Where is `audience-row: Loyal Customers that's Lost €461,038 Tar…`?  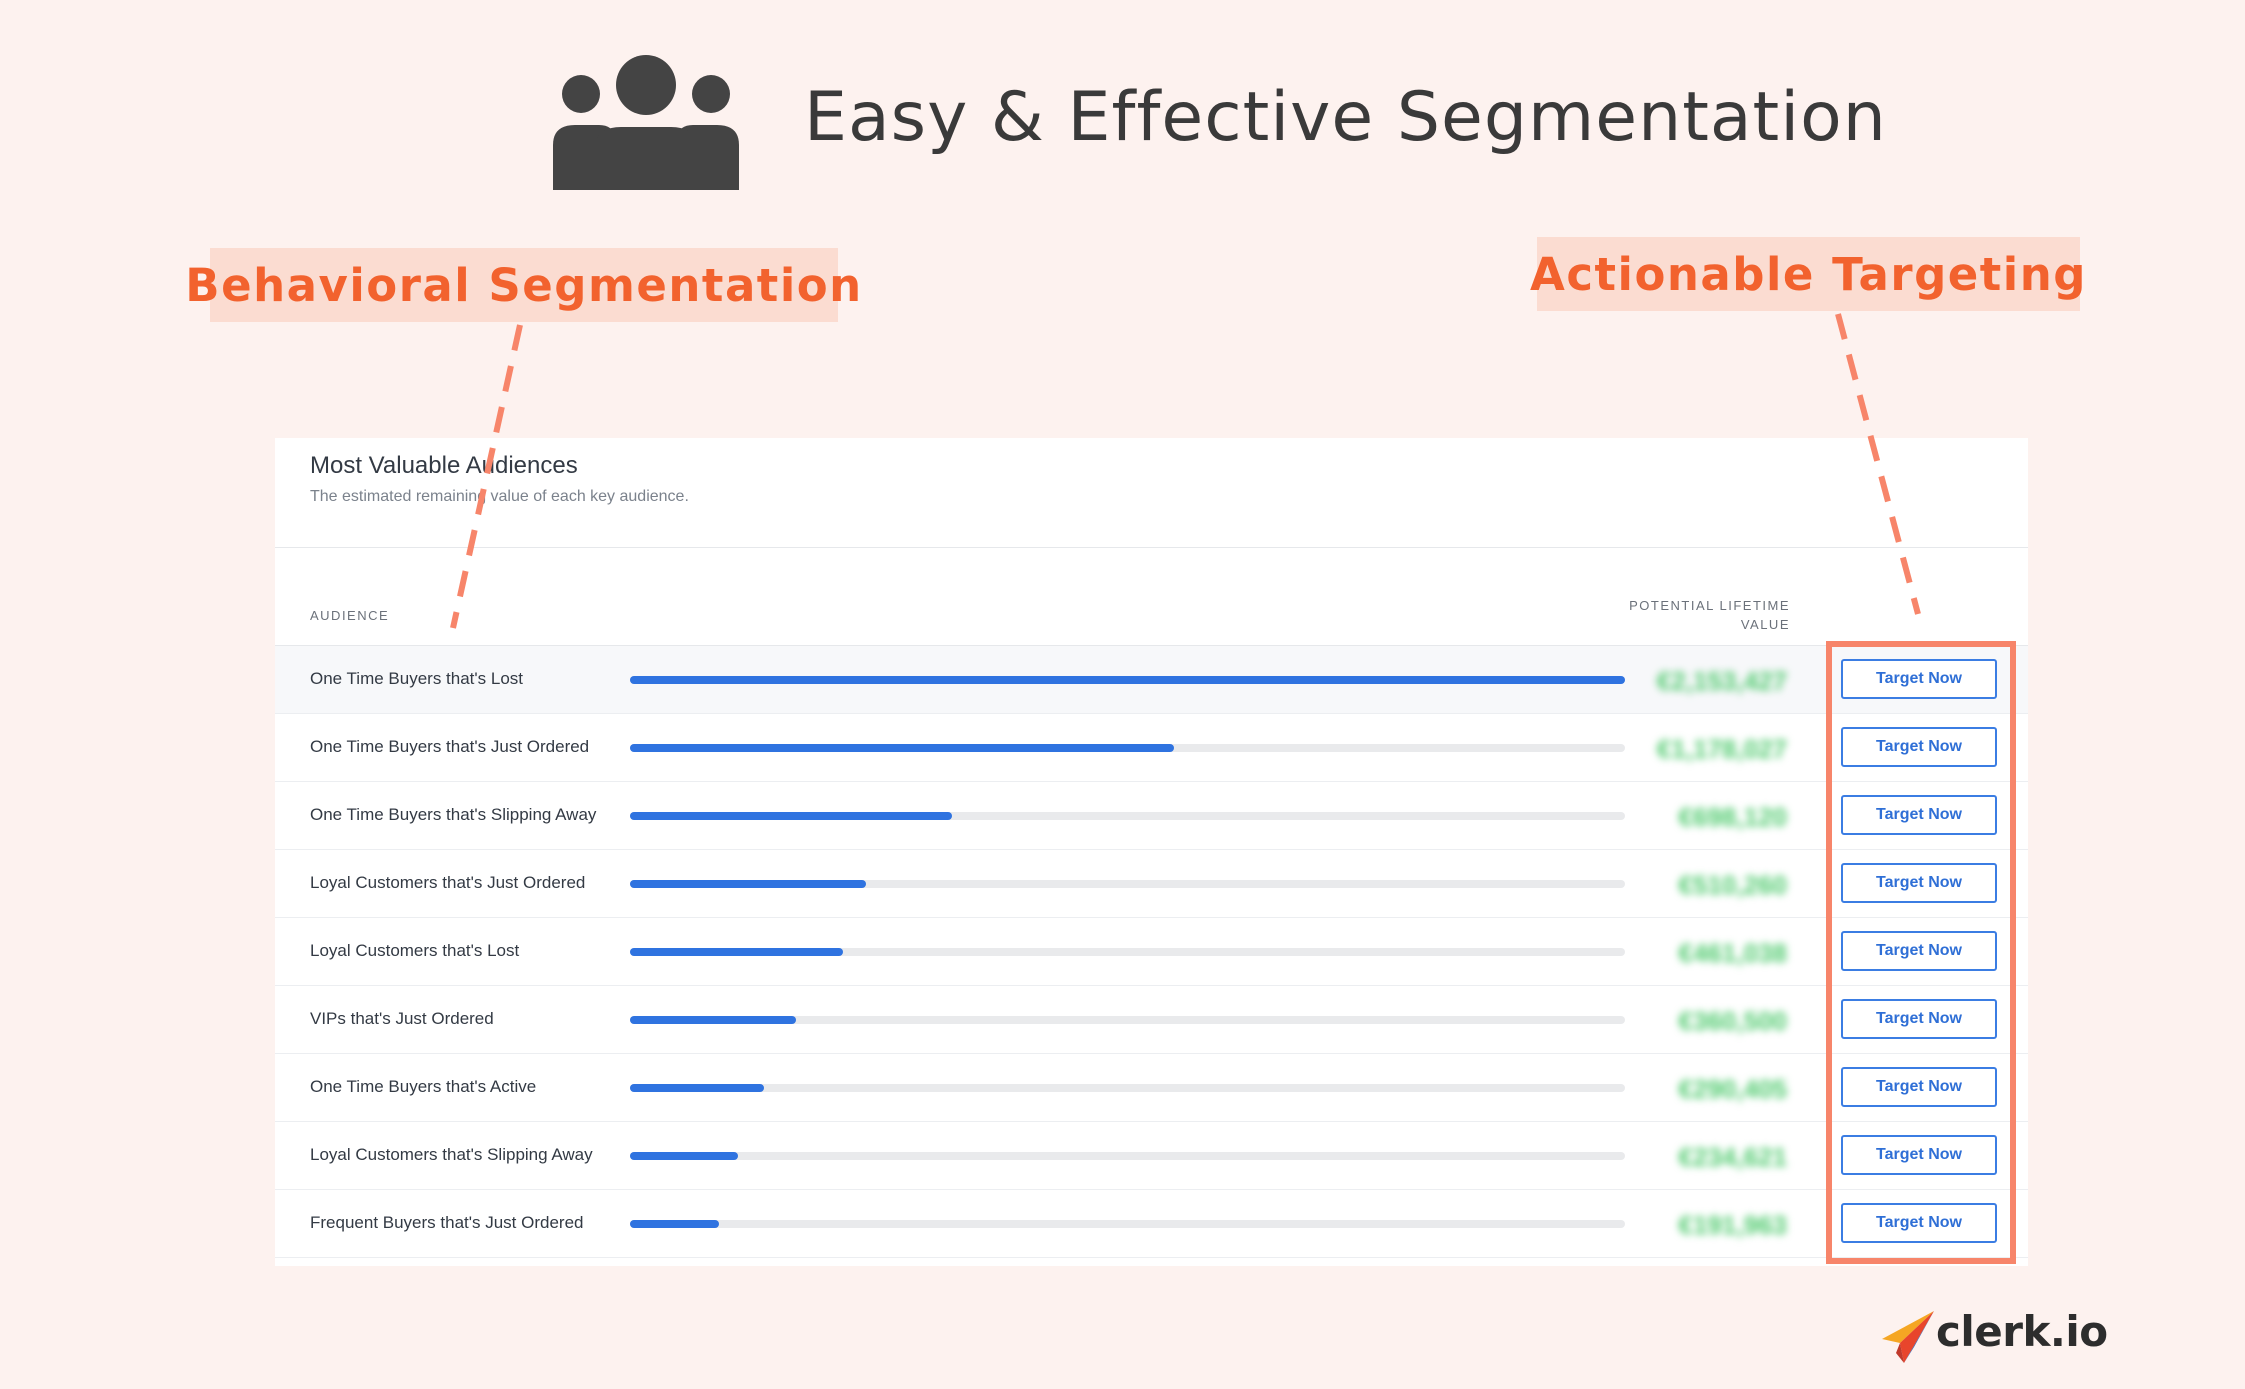 audience-row: Loyal Customers that's Lost €461,038 Tar… is located at coordinates (1151, 952).